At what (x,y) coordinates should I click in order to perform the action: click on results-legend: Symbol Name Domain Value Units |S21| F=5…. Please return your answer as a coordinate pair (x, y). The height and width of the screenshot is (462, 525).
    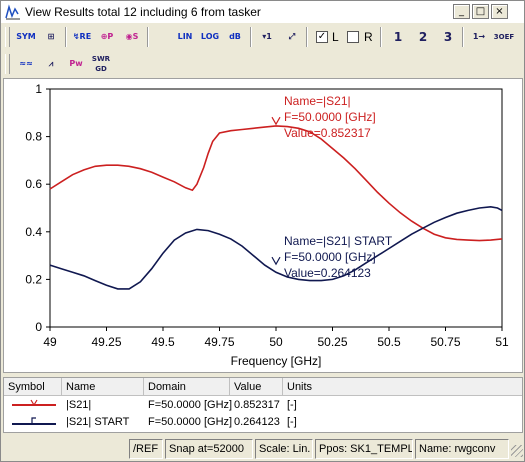
    Looking at the image, I should click on (263, 405).